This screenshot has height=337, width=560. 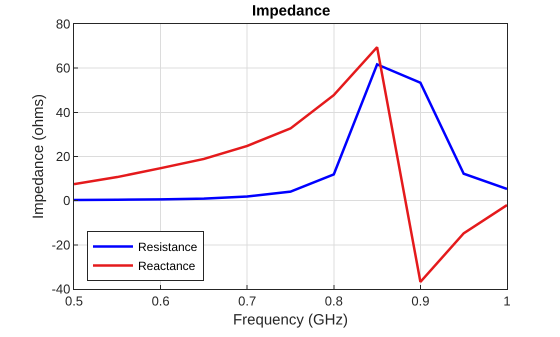 What do you see at coordinates (161, 301) in the screenshot?
I see `x-tick-label: 0.6` at bounding box center [161, 301].